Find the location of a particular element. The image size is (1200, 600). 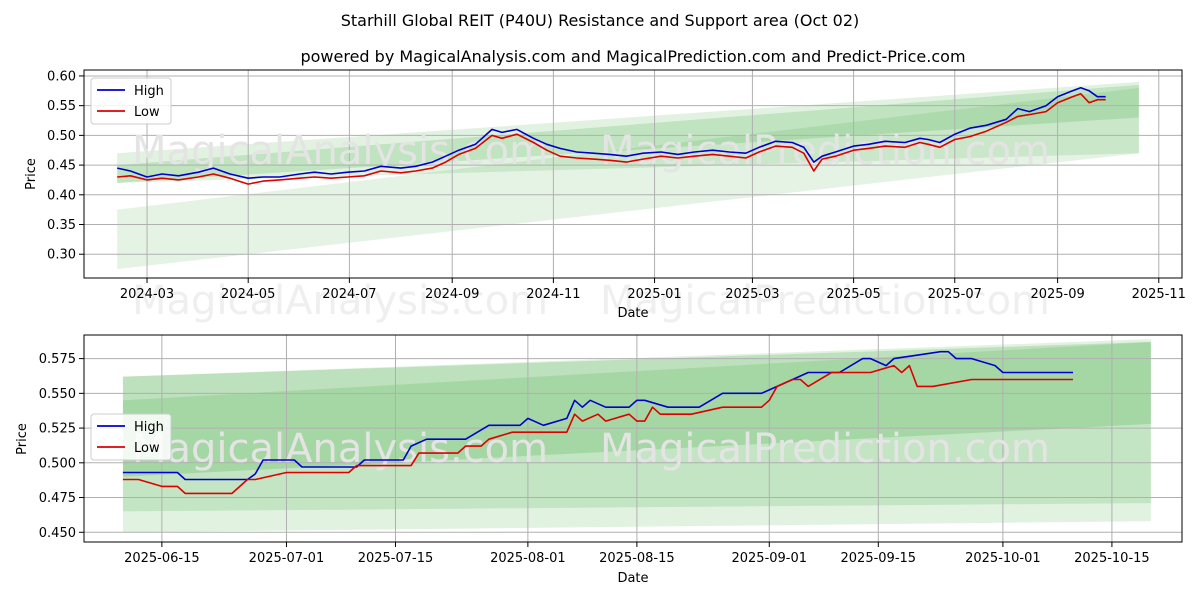

top-legend-label-low: Low is located at coordinates (147, 112).